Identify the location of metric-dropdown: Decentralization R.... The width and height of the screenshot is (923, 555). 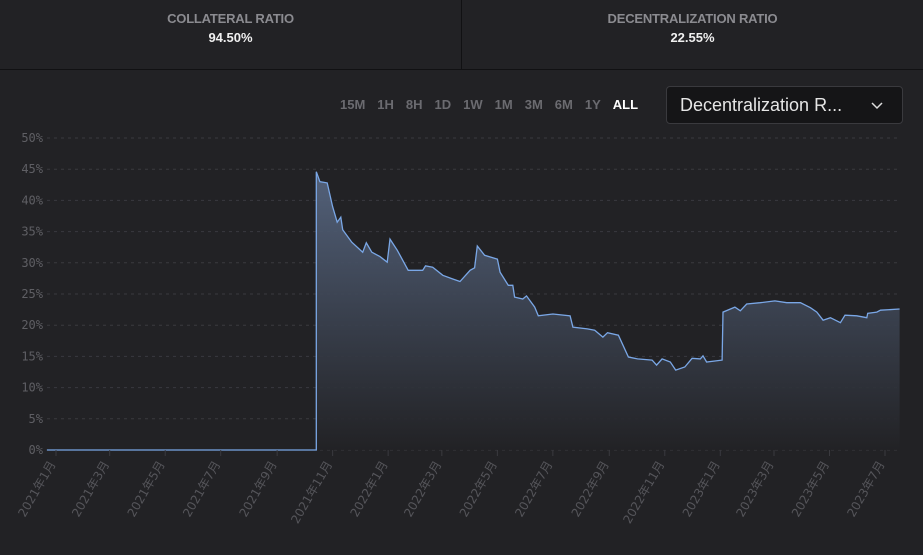
(784, 105).